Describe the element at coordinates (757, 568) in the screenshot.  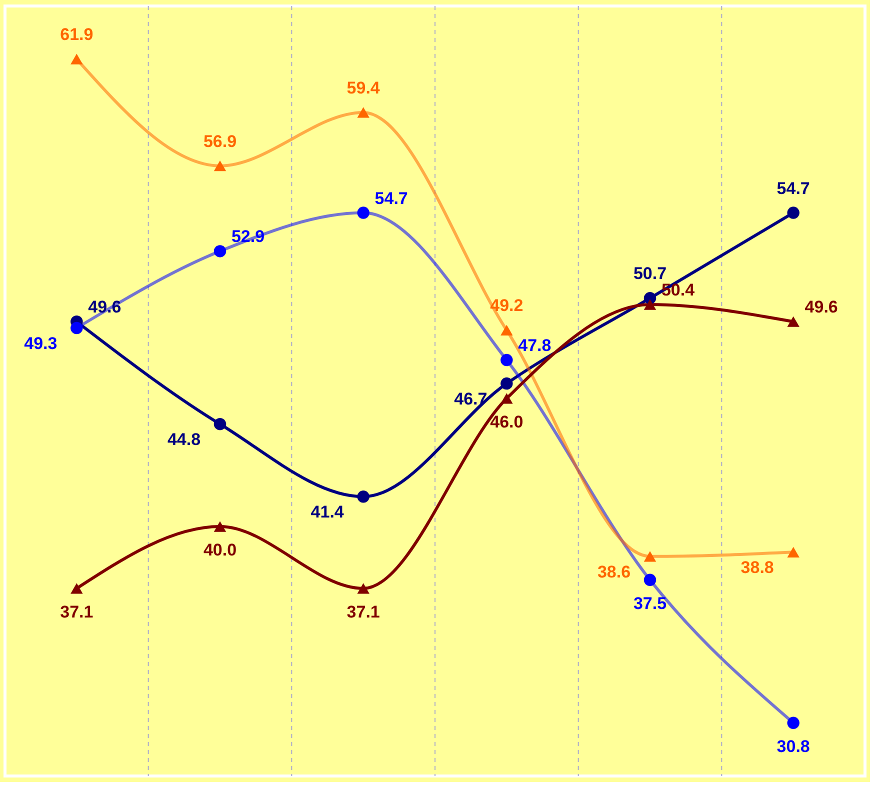
I see `data-label: 38.8` at that location.